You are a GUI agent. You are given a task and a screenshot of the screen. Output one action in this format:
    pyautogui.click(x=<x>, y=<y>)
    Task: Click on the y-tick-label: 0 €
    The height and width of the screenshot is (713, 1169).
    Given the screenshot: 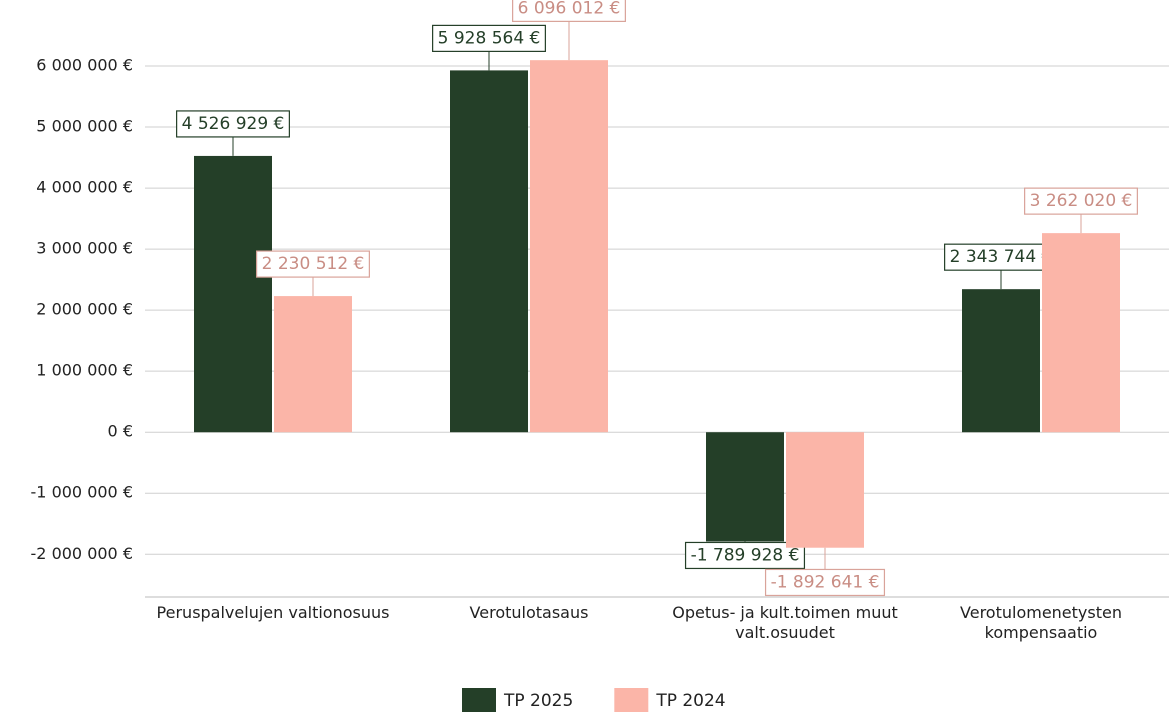 What is the action you would take?
    pyautogui.click(x=120, y=431)
    